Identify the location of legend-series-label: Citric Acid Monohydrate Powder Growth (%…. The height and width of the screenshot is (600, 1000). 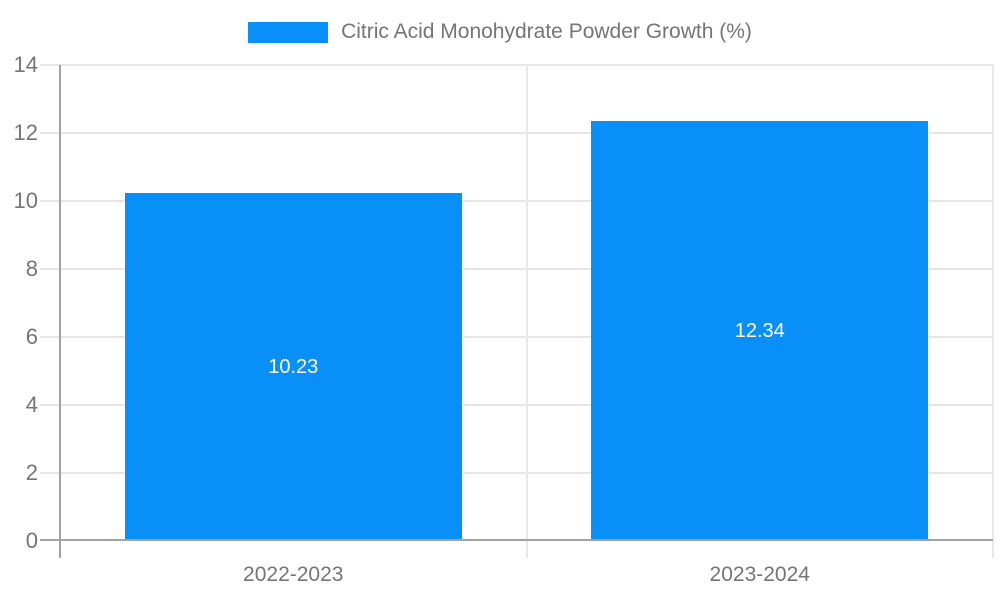
(546, 31).